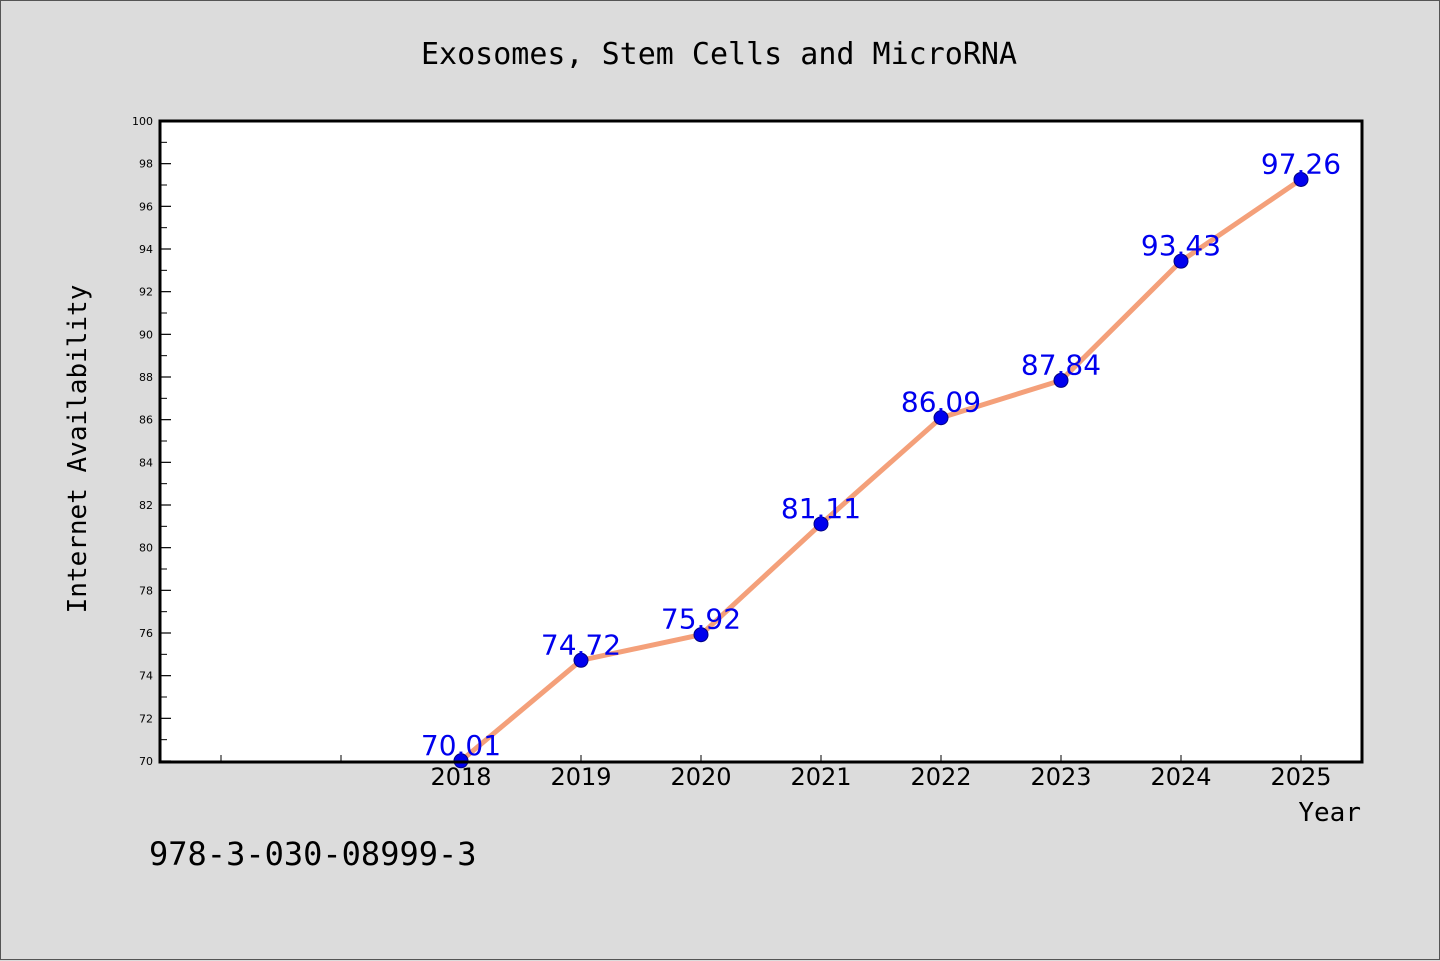  I want to click on y-tick-label: 96, so click(146, 206).